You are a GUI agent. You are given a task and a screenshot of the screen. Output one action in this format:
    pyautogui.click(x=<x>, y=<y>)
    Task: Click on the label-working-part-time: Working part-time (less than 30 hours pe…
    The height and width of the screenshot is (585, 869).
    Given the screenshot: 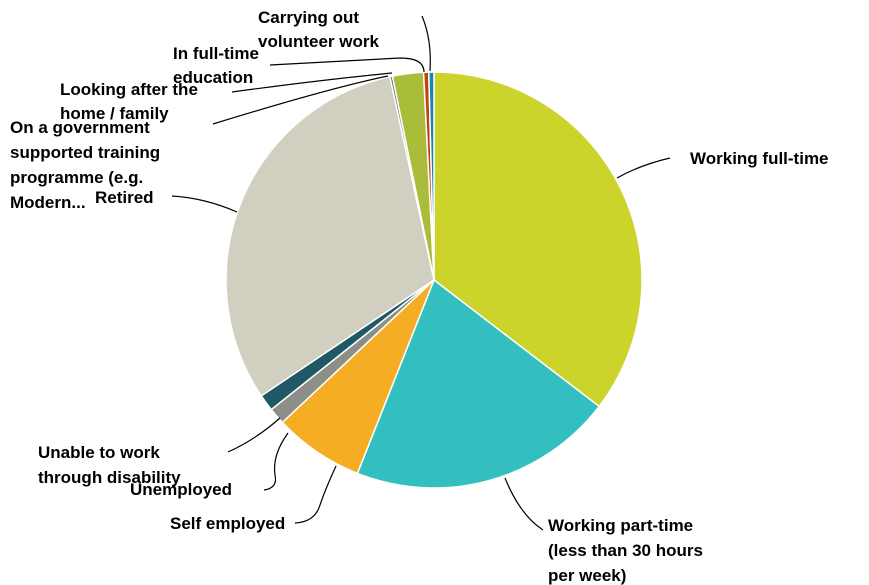 What is the action you would take?
    pyautogui.click(x=628, y=550)
    